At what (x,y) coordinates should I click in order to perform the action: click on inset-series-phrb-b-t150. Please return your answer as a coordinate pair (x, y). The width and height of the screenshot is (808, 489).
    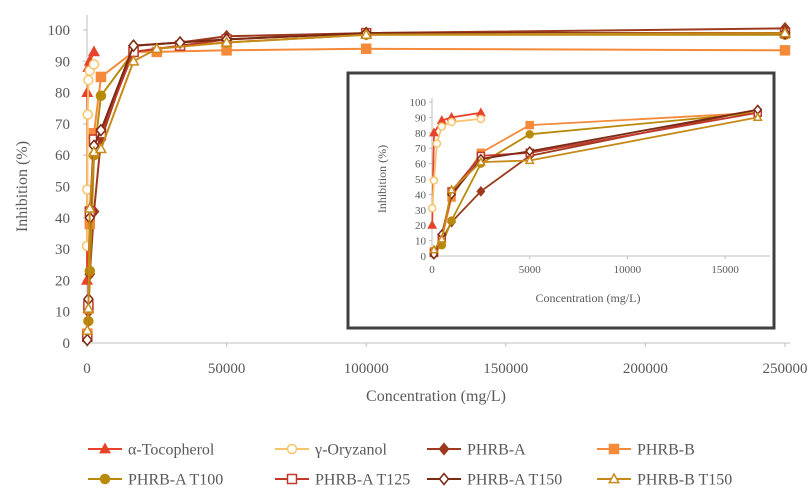
    Looking at the image, I should click on (596, 182).